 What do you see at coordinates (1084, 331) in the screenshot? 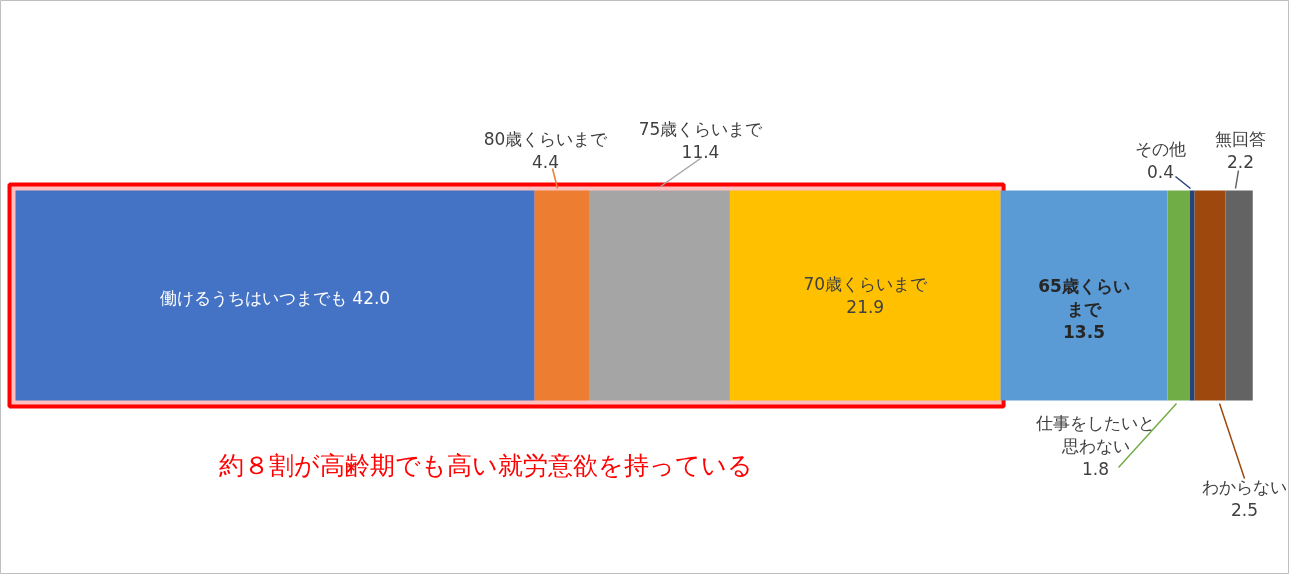
I see `data-label: 13.5` at bounding box center [1084, 331].